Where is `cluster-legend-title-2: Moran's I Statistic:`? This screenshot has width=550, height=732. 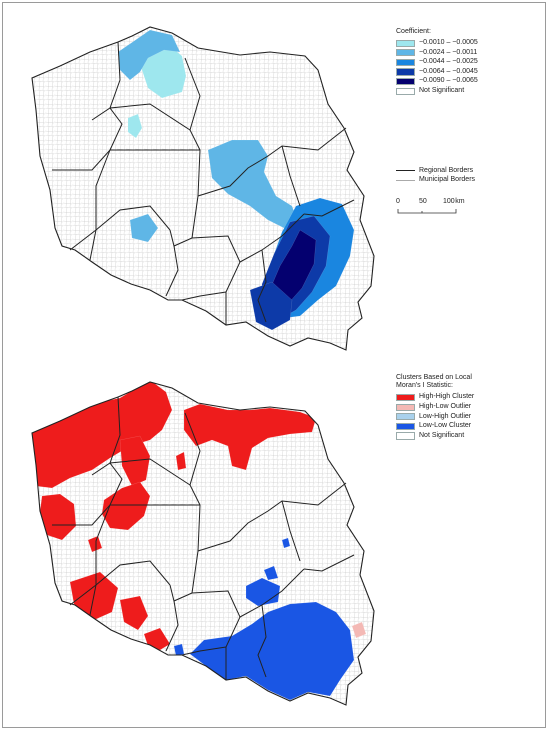
cluster-legend-title-2: Moran's I Statistic: is located at coordinates (424, 386).